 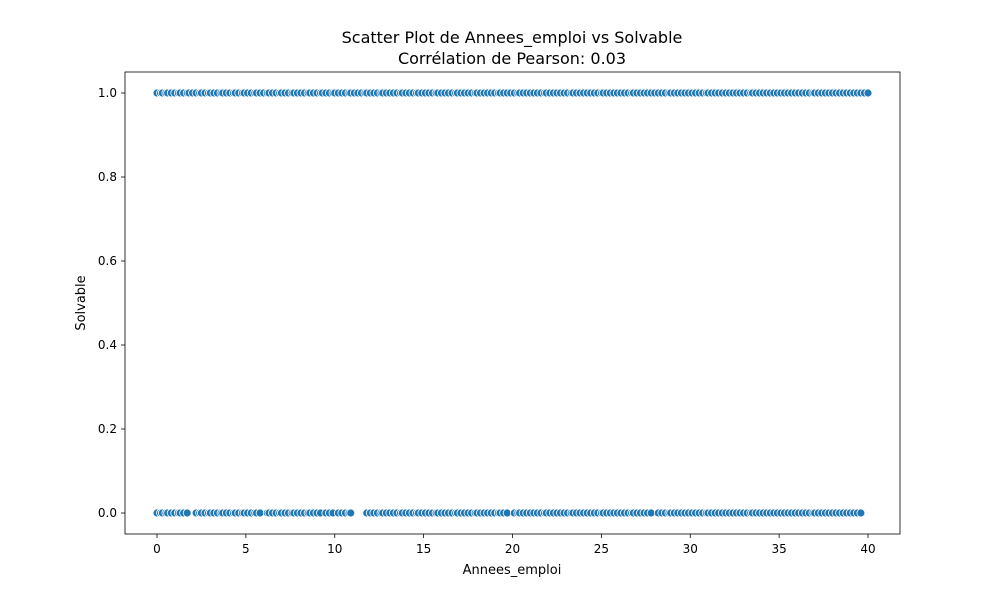 I want to click on x-tick-label: 0, so click(x=157, y=549).